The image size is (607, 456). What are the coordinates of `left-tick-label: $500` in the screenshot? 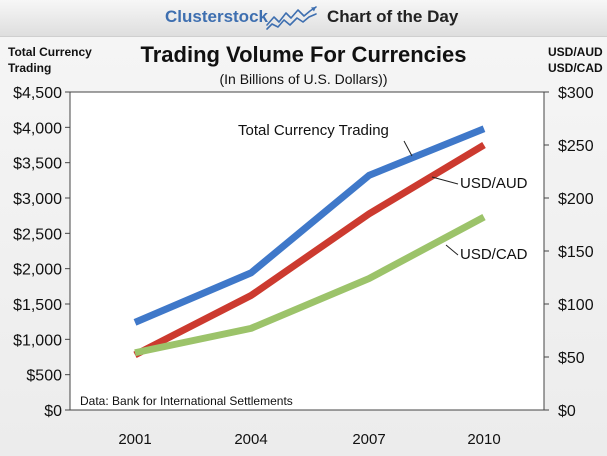 It's located at (44, 376).